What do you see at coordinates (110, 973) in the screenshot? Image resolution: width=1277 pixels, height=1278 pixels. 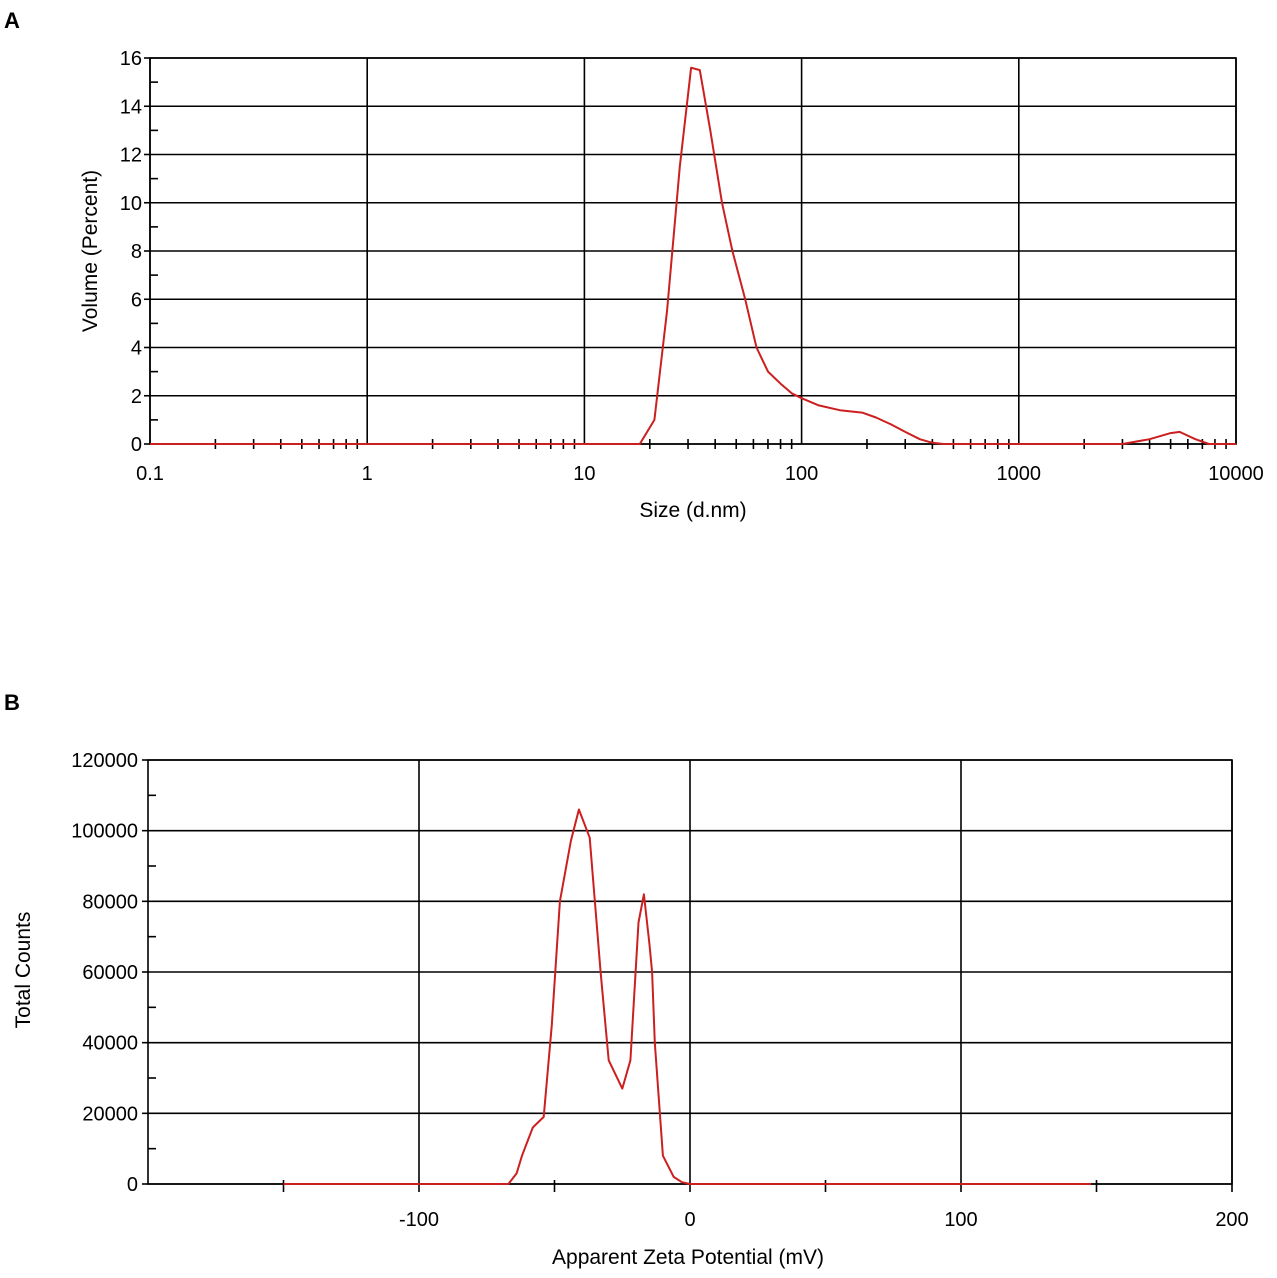 I see `y-tick-label: 60000` at bounding box center [110, 973].